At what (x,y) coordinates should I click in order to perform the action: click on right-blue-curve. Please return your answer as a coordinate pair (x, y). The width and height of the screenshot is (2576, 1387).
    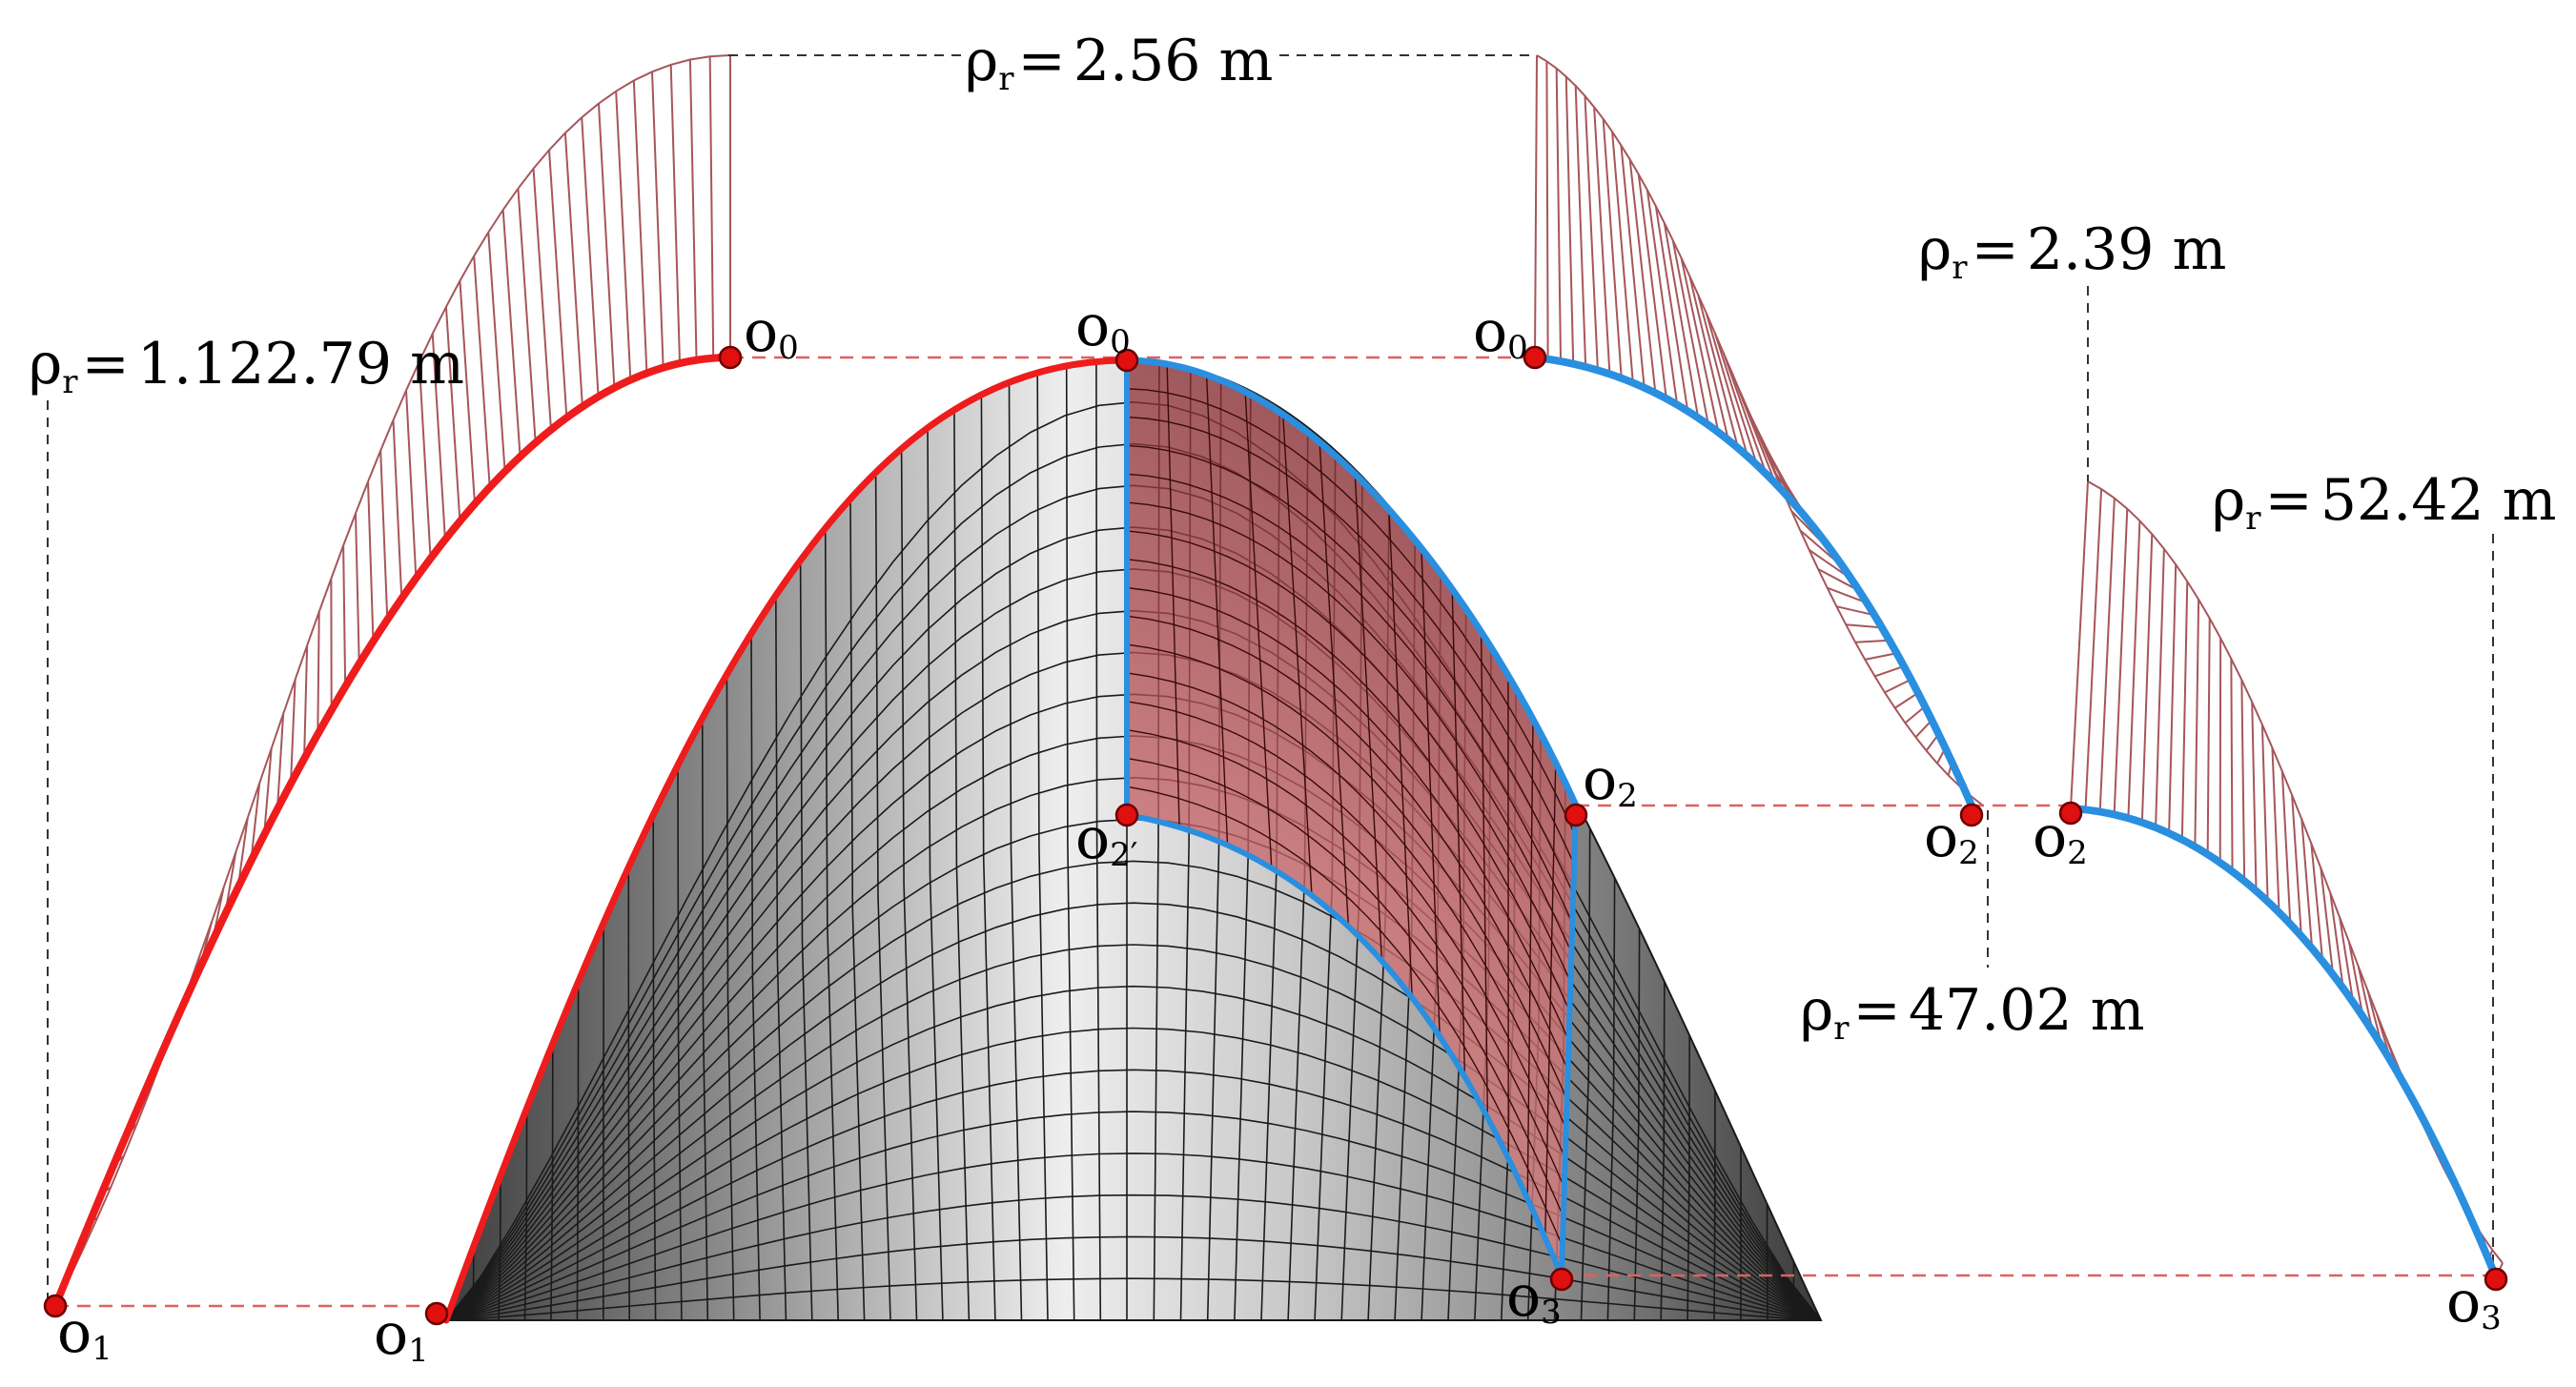
    Looking at the image, I should click on (2283, 1043).